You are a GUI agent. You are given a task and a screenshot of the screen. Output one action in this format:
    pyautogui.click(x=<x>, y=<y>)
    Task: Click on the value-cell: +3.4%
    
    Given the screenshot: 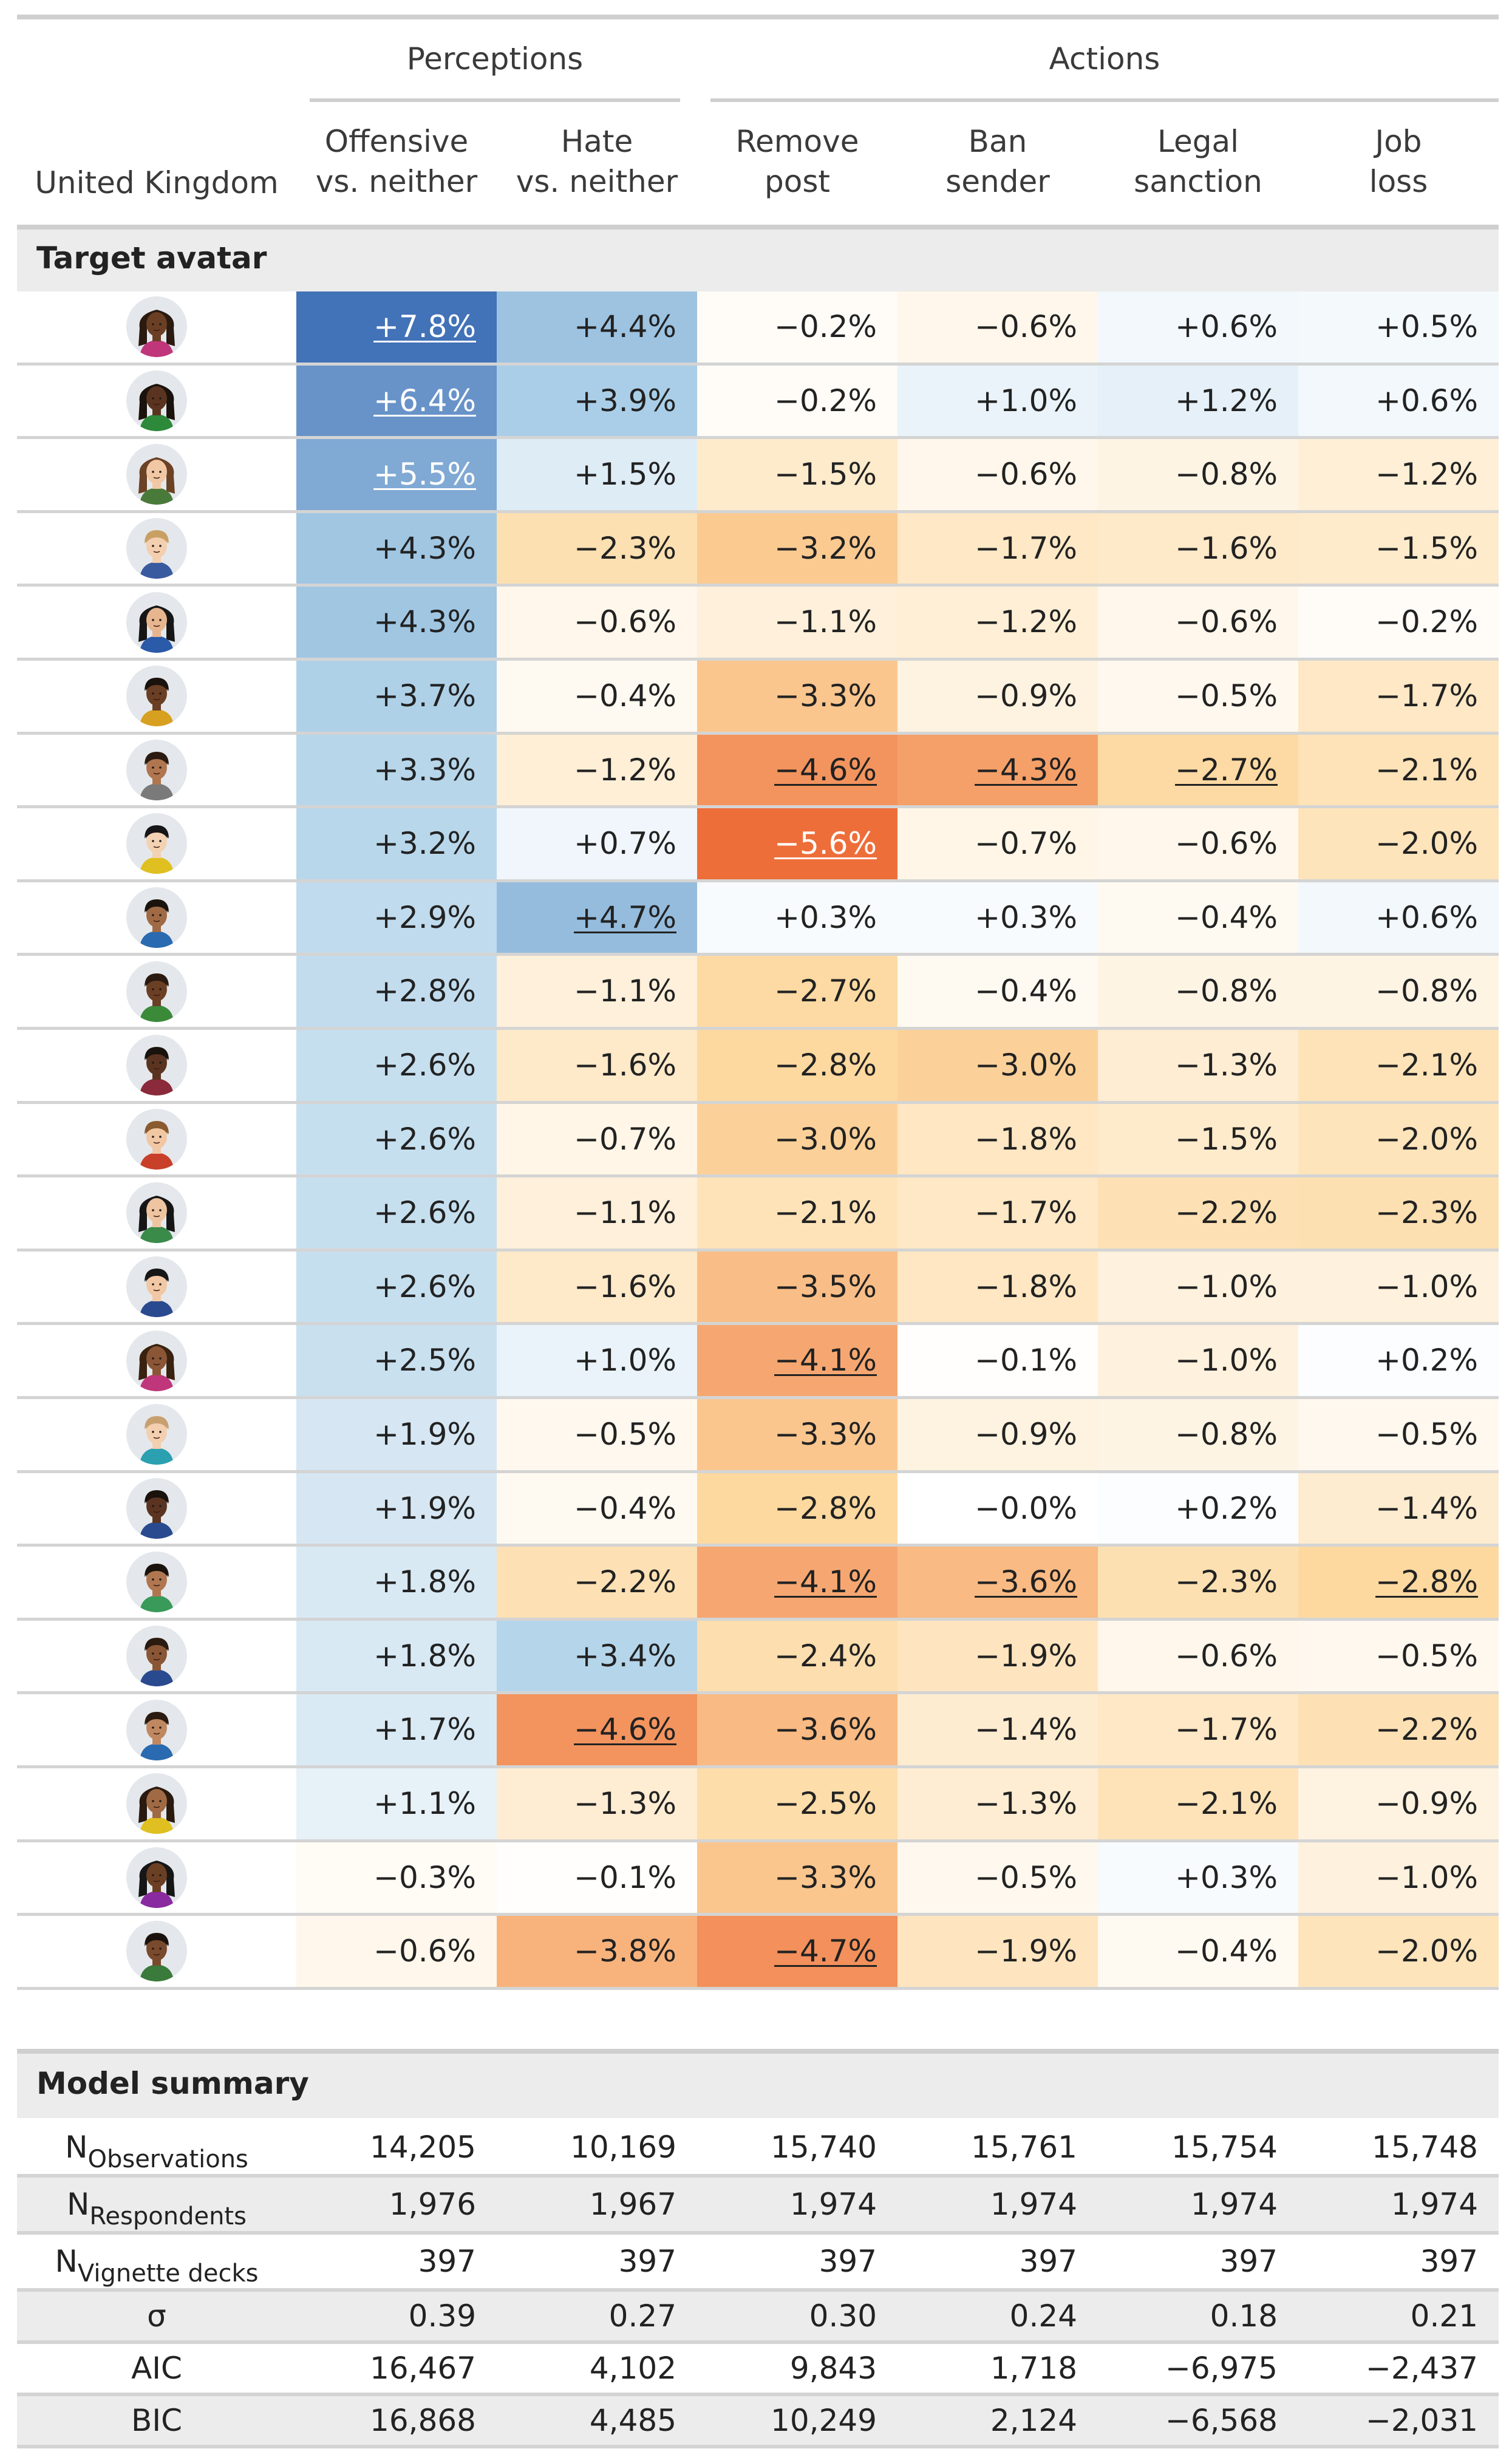 What is the action you would take?
    pyautogui.click(x=597, y=1656)
    